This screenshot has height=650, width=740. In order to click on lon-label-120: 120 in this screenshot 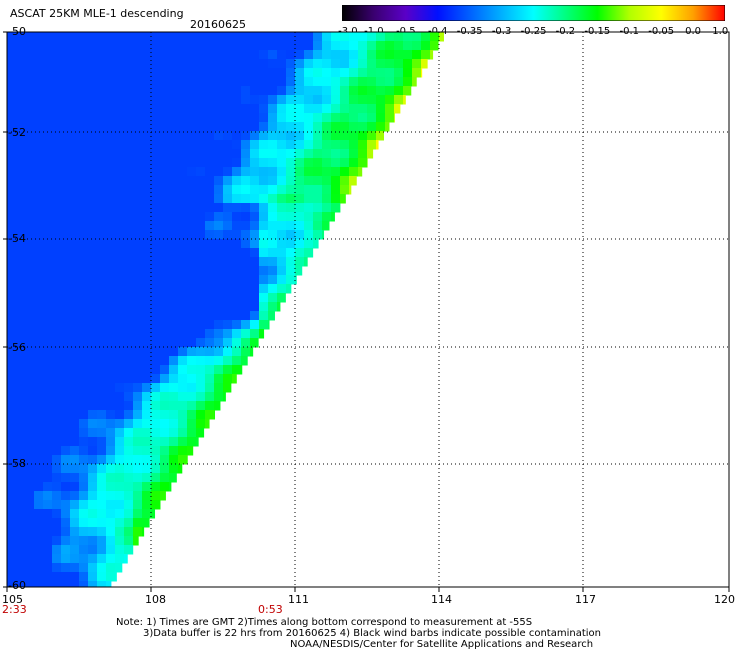, I will do `click(724, 599)`.